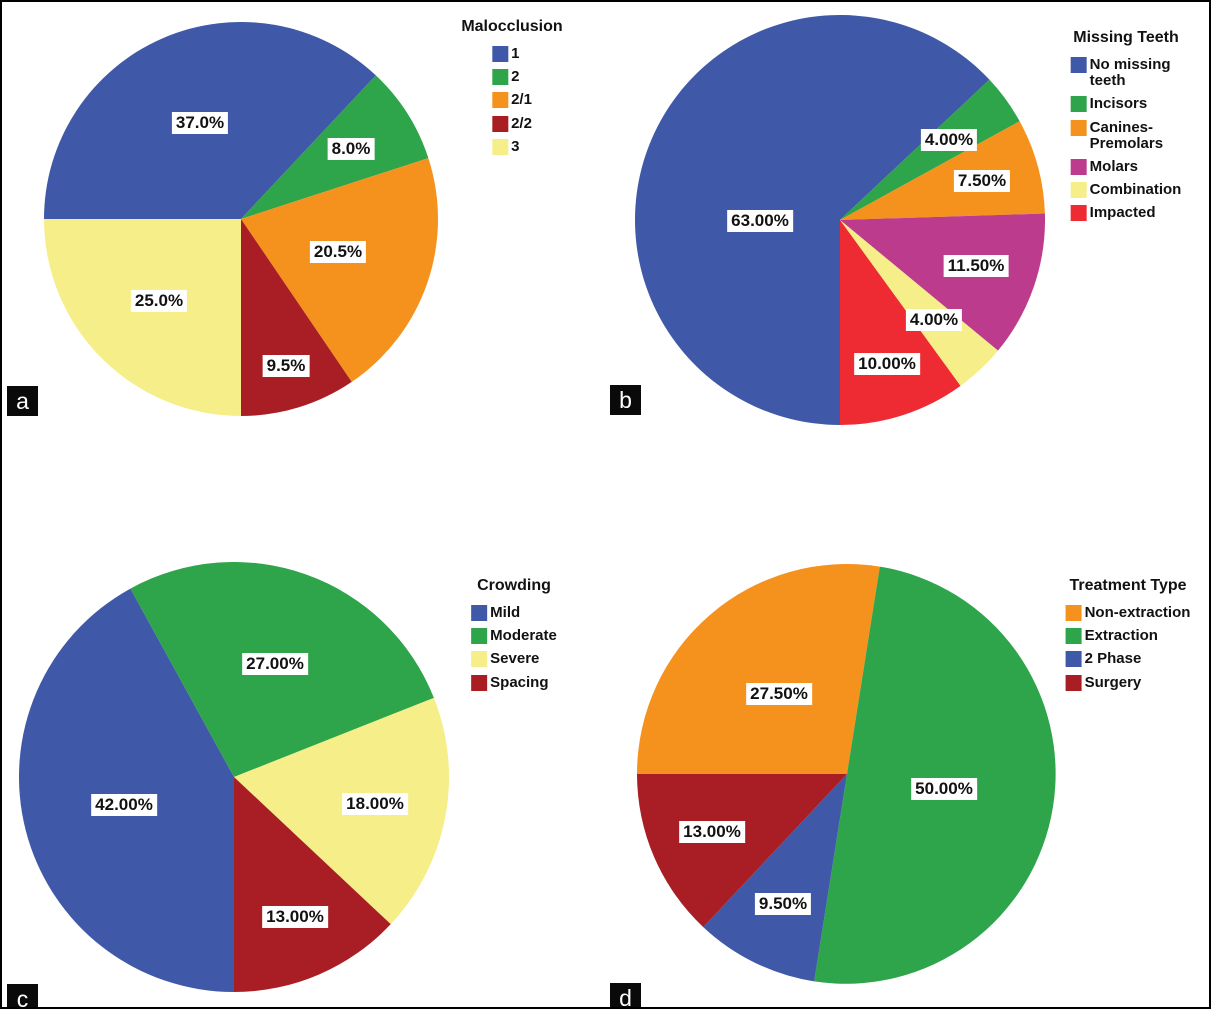 The image size is (1211, 1009). What do you see at coordinates (982, 181) in the screenshot?
I see `slice-percent-label-canines-premolars: 7.50%` at bounding box center [982, 181].